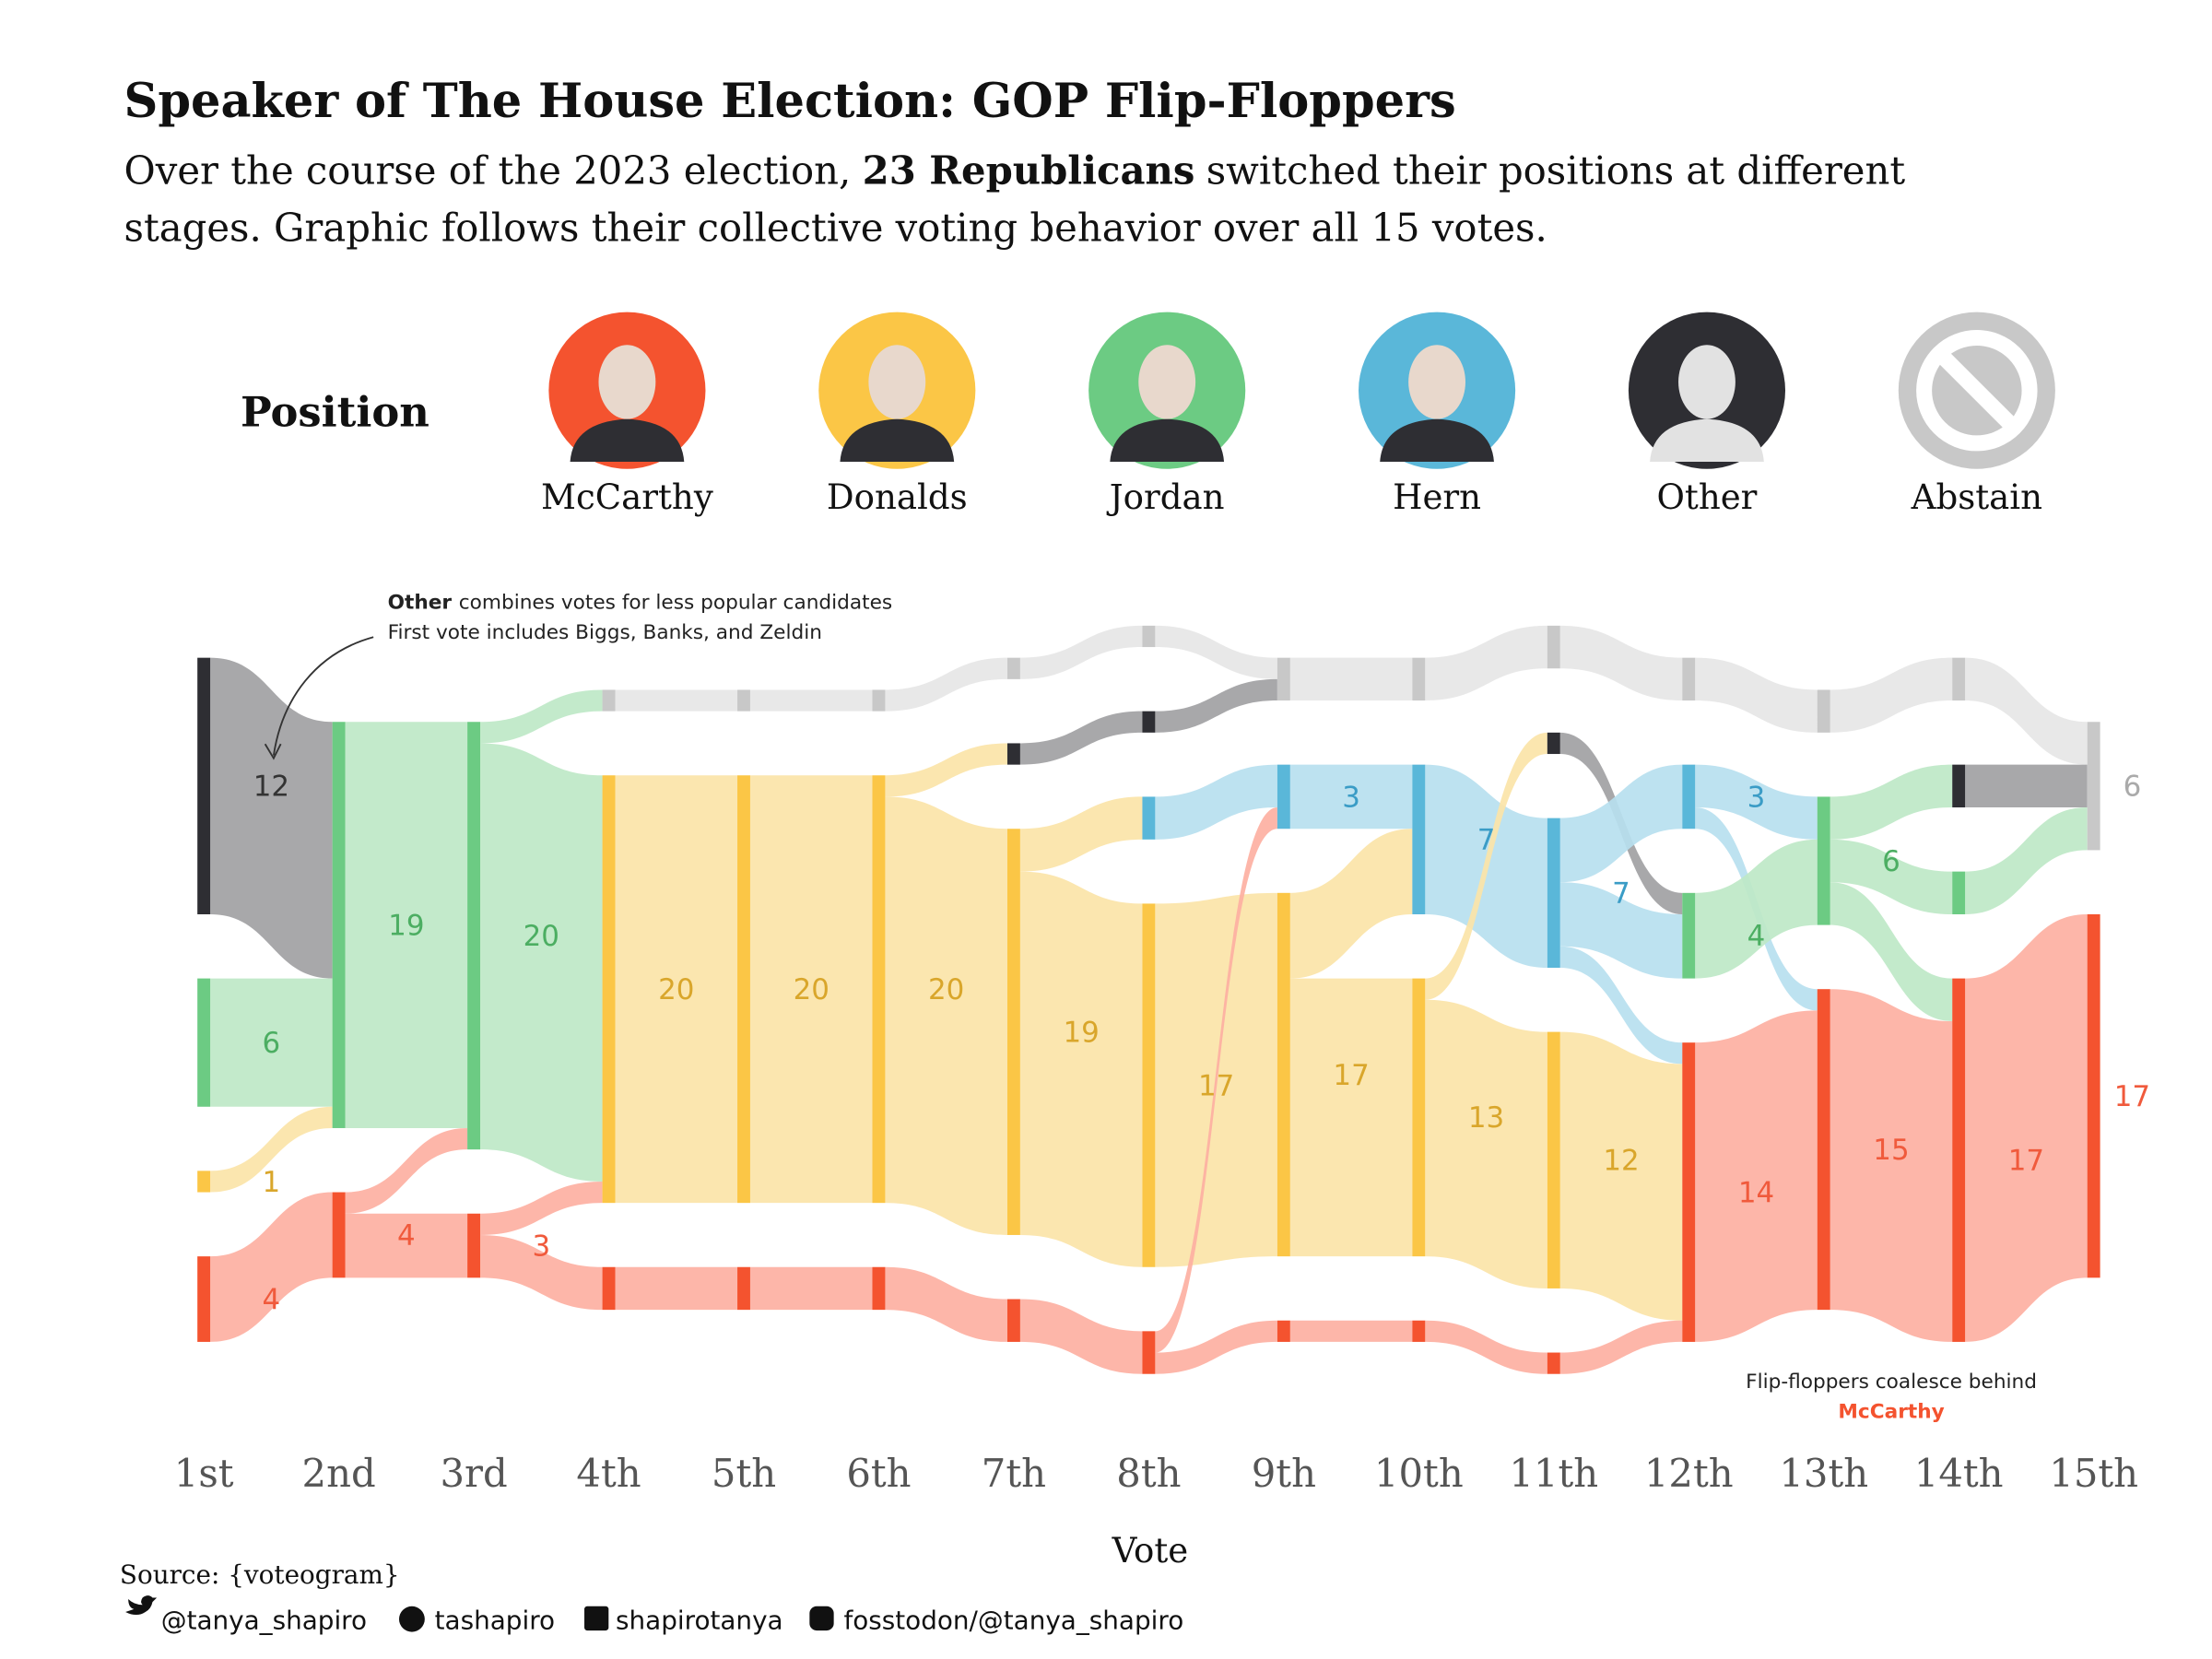 The width and height of the screenshot is (2212, 1659). Describe the element at coordinates (272, 1182) in the screenshot. I see `data-label: 1` at that location.